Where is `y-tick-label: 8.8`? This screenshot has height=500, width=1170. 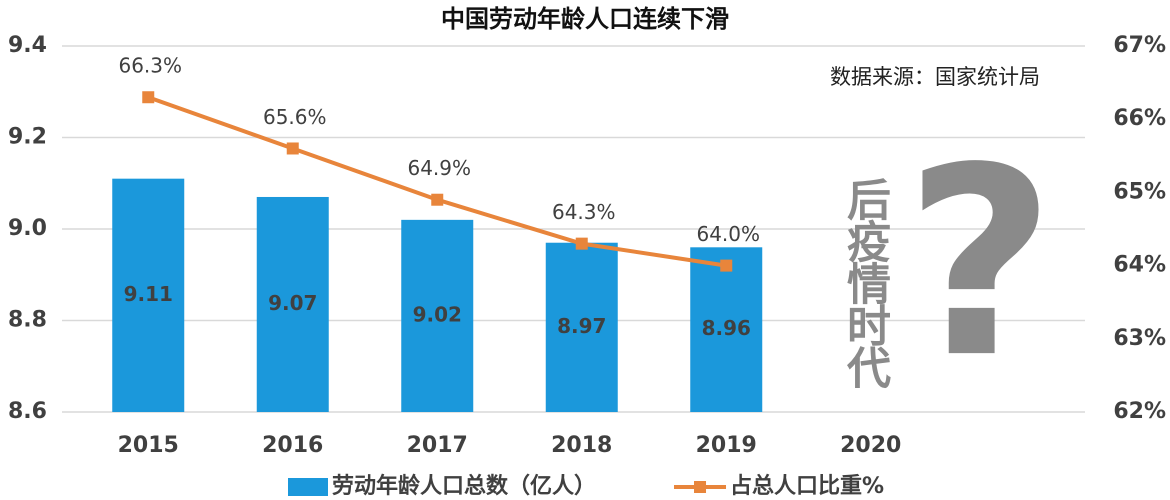 y-tick-label: 8.8 is located at coordinates (27, 320).